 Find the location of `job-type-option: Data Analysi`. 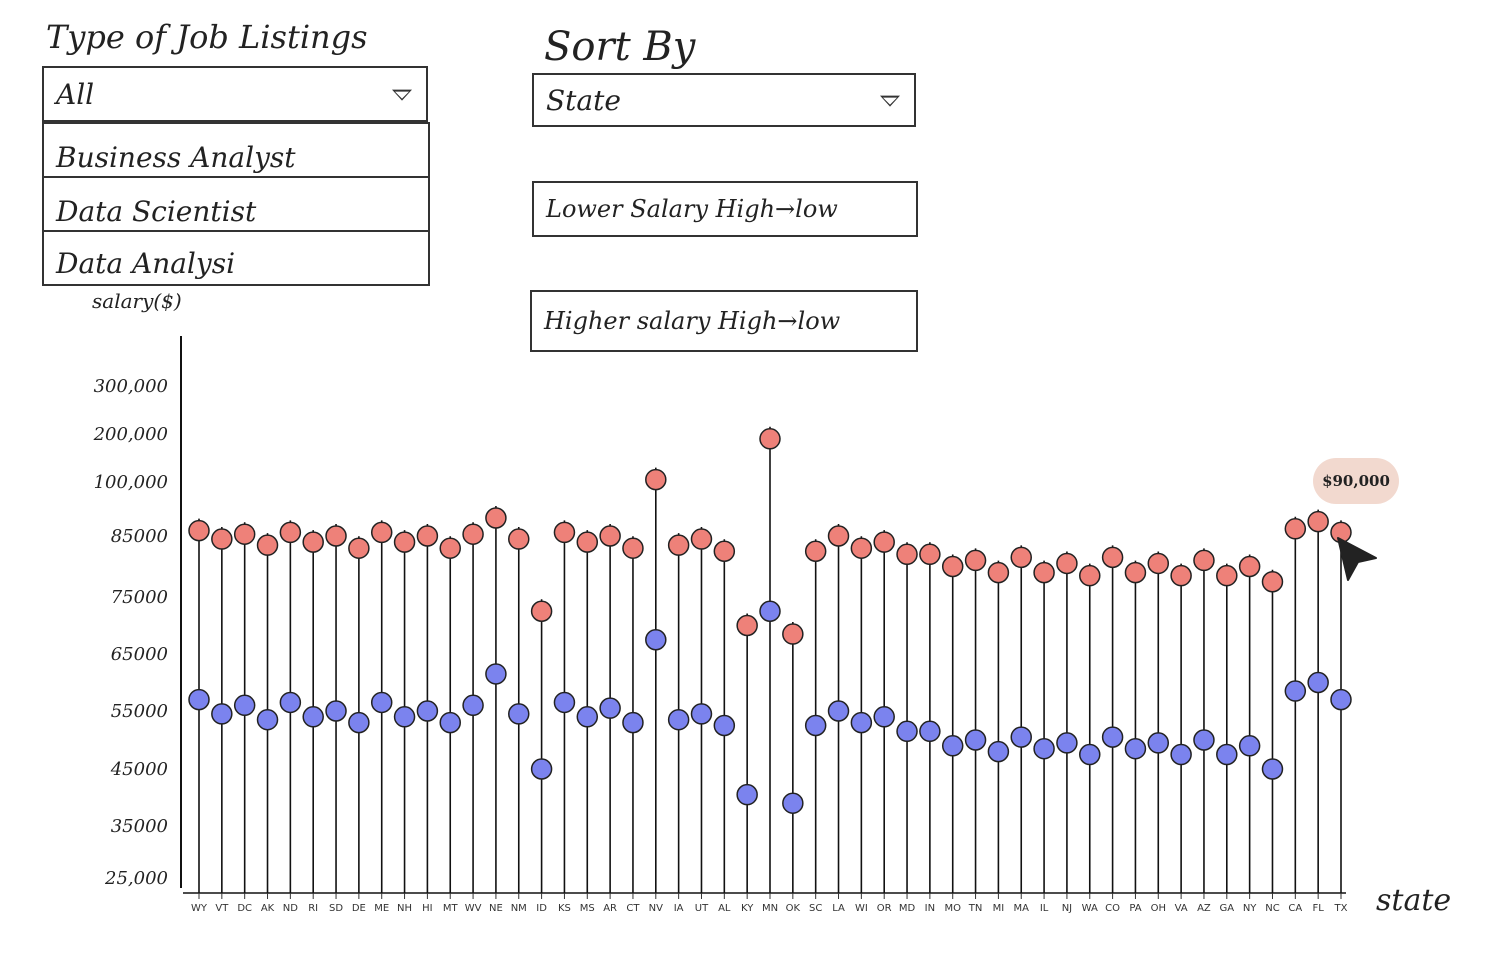

job-type-option: Data Analysi is located at coordinates (236, 258).